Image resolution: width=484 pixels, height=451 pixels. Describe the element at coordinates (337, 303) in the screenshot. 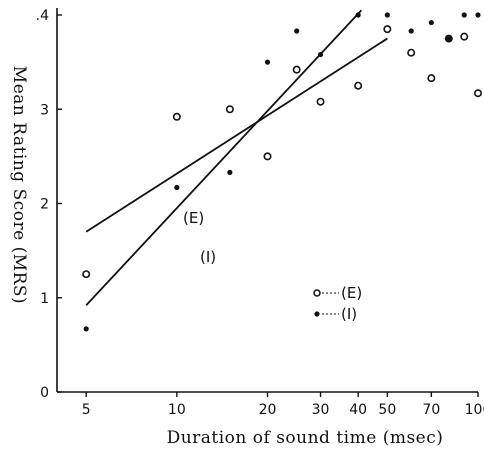

I see `legend: (E) (I)` at that location.